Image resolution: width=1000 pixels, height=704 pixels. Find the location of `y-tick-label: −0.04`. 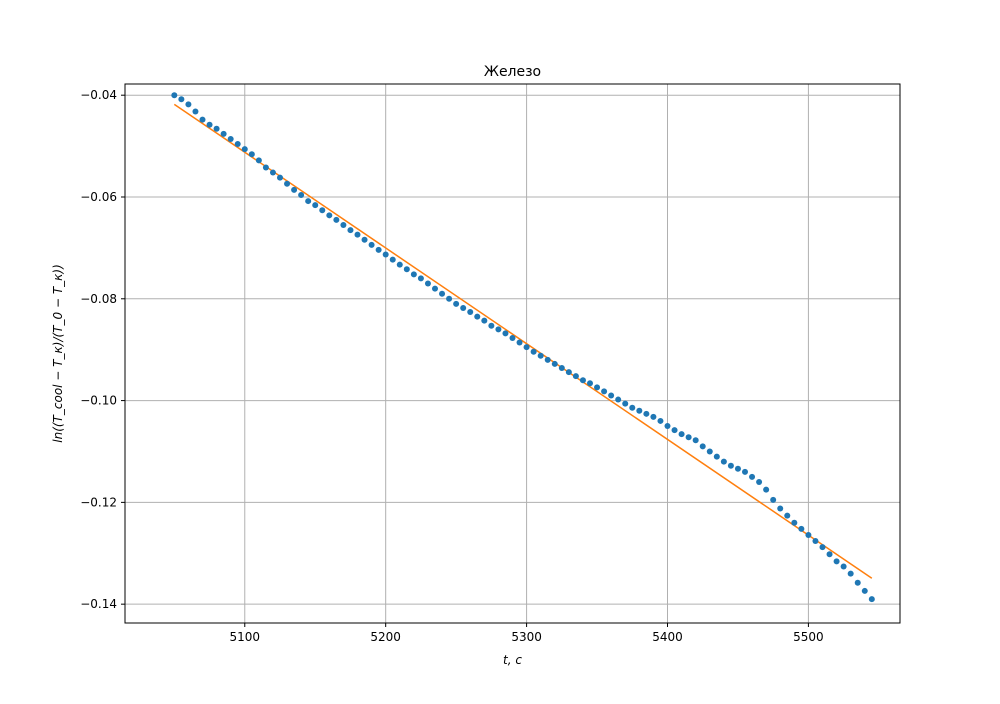

y-tick-label: −0.04 is located at coordinates (98, 95).